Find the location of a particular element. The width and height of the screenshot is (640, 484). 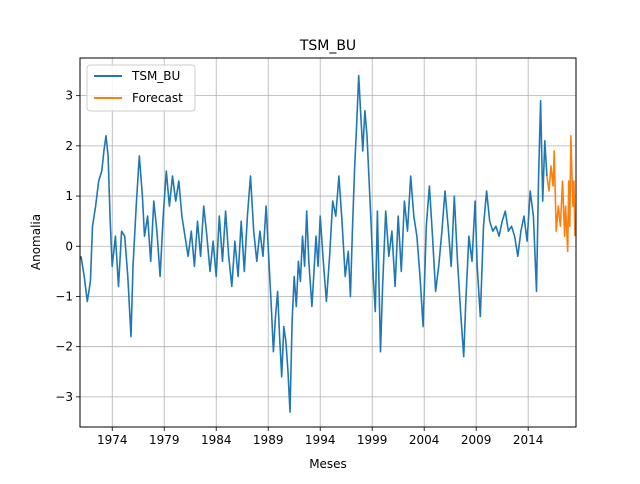

x-tick-label: 1989 is located at coordinates (268, 440).